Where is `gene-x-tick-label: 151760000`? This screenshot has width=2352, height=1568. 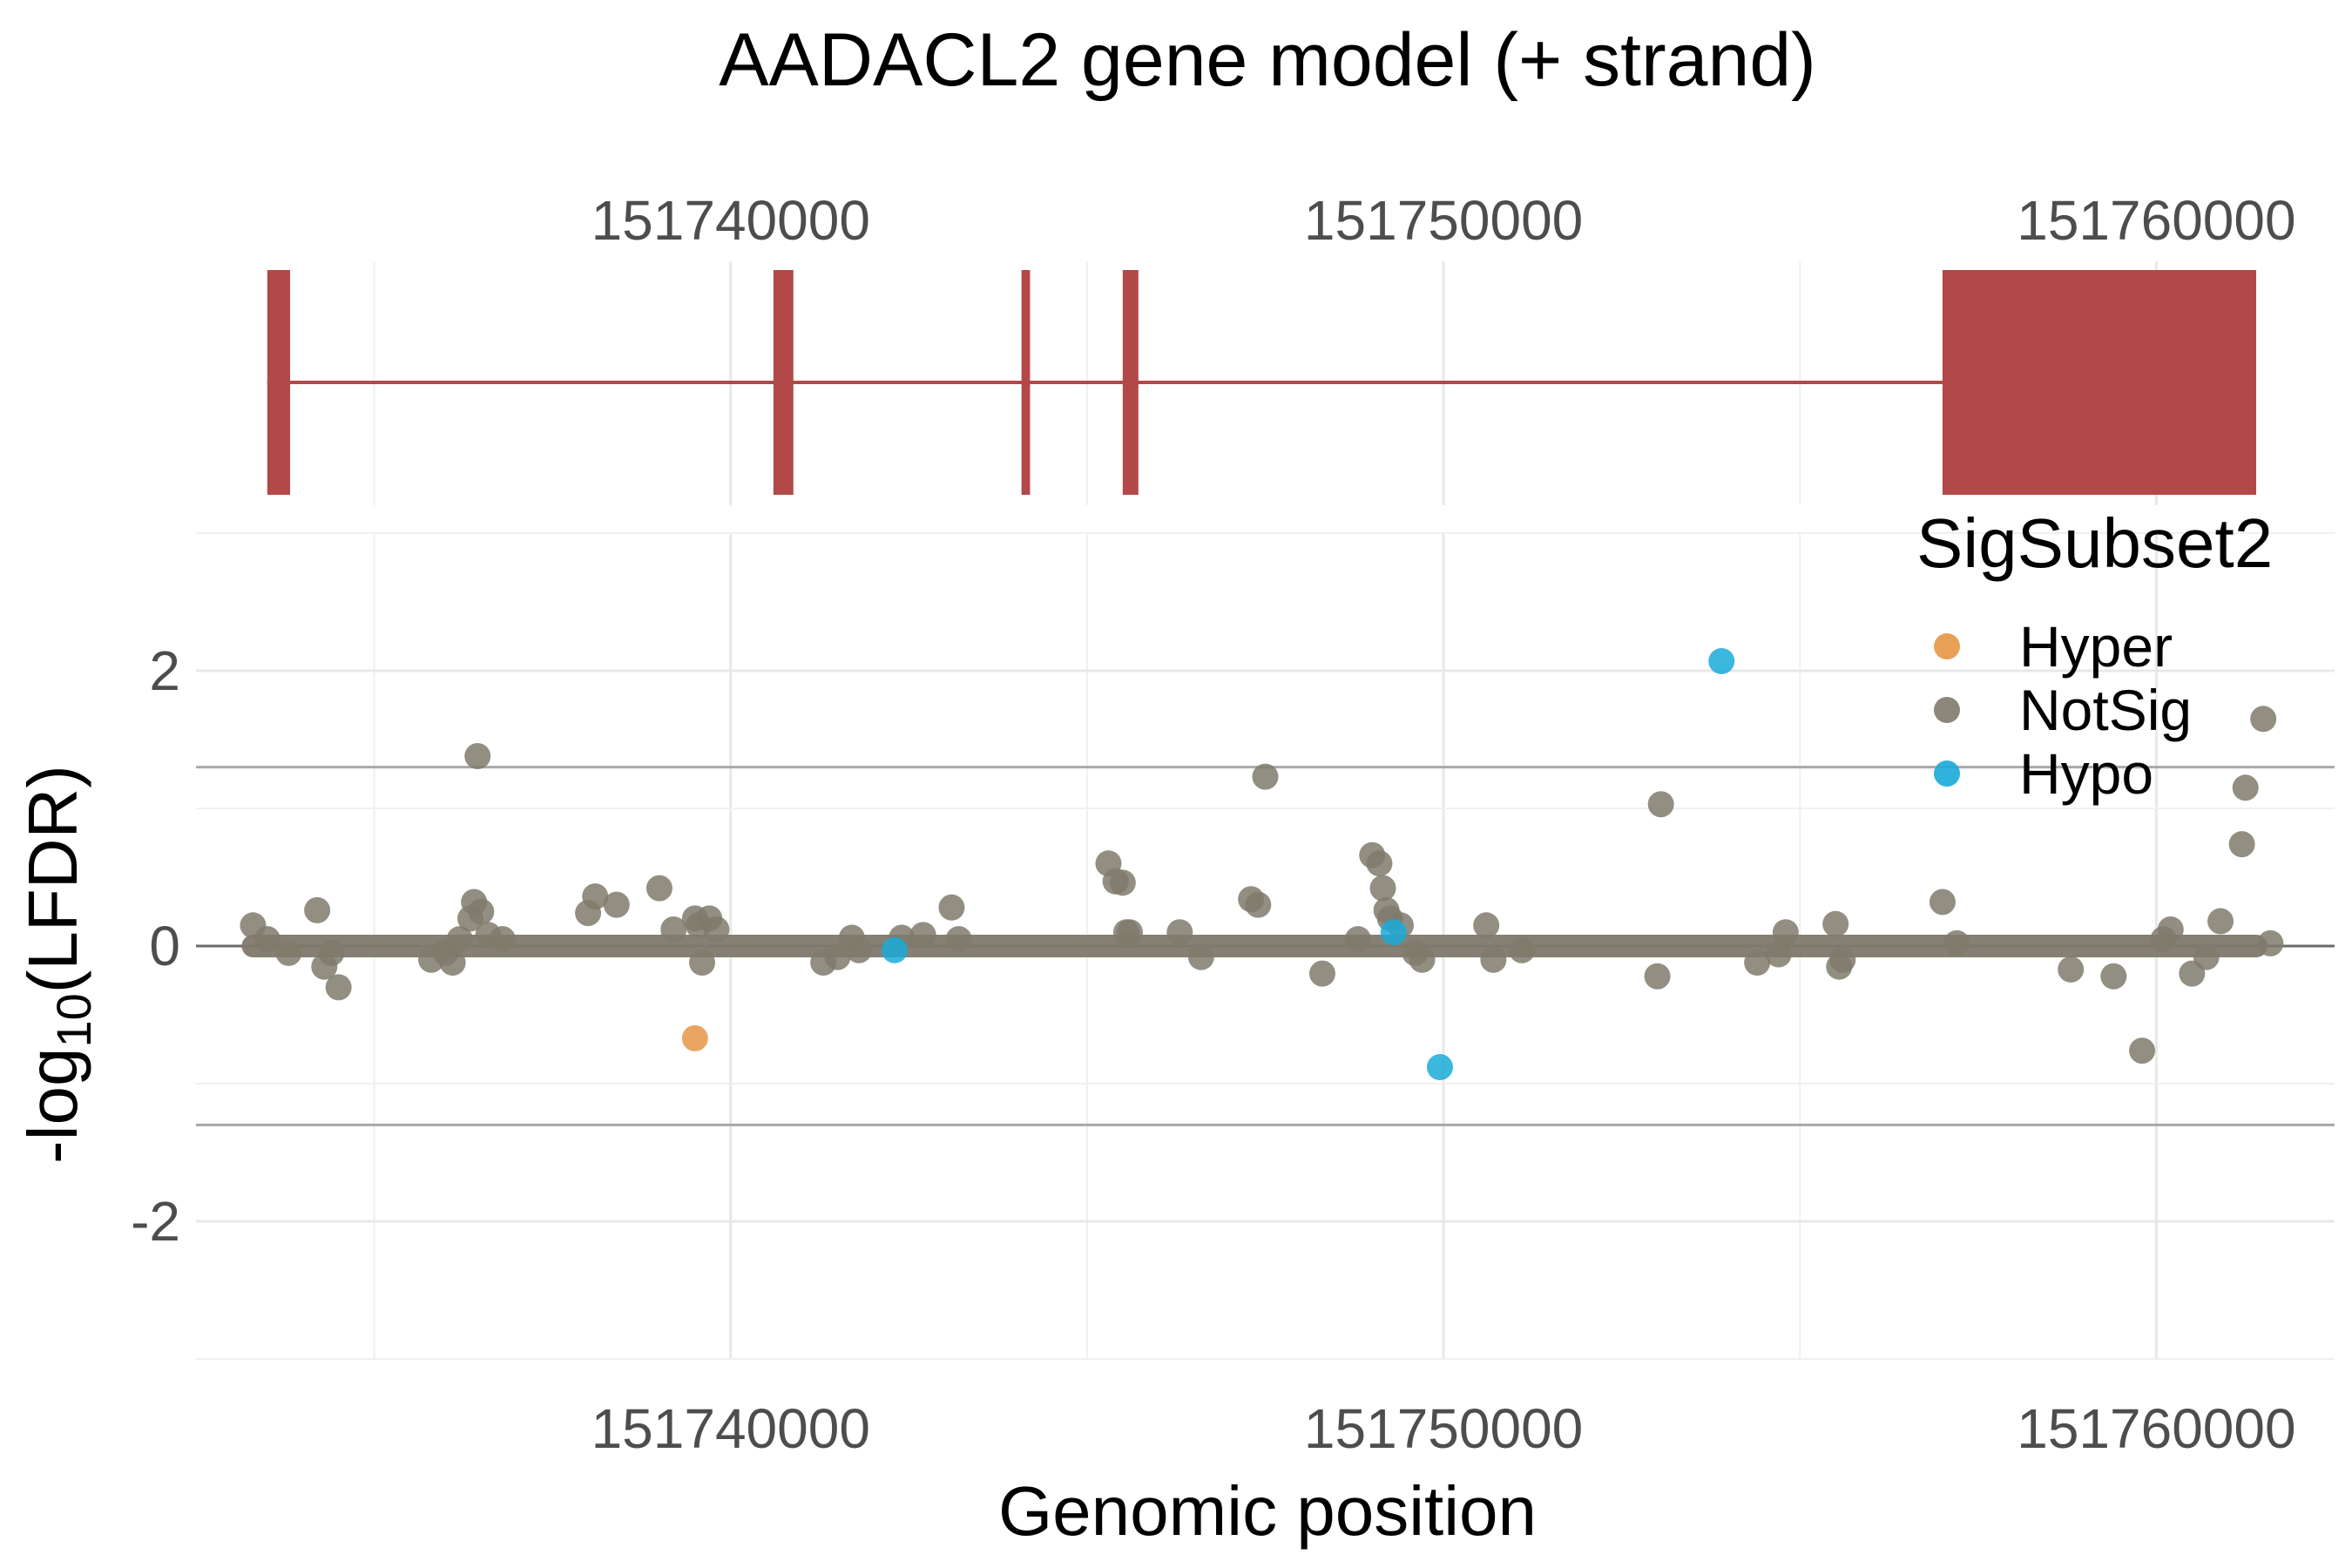 gene-x-tick-label: 151760000 is located at coordinates (2156, 220).